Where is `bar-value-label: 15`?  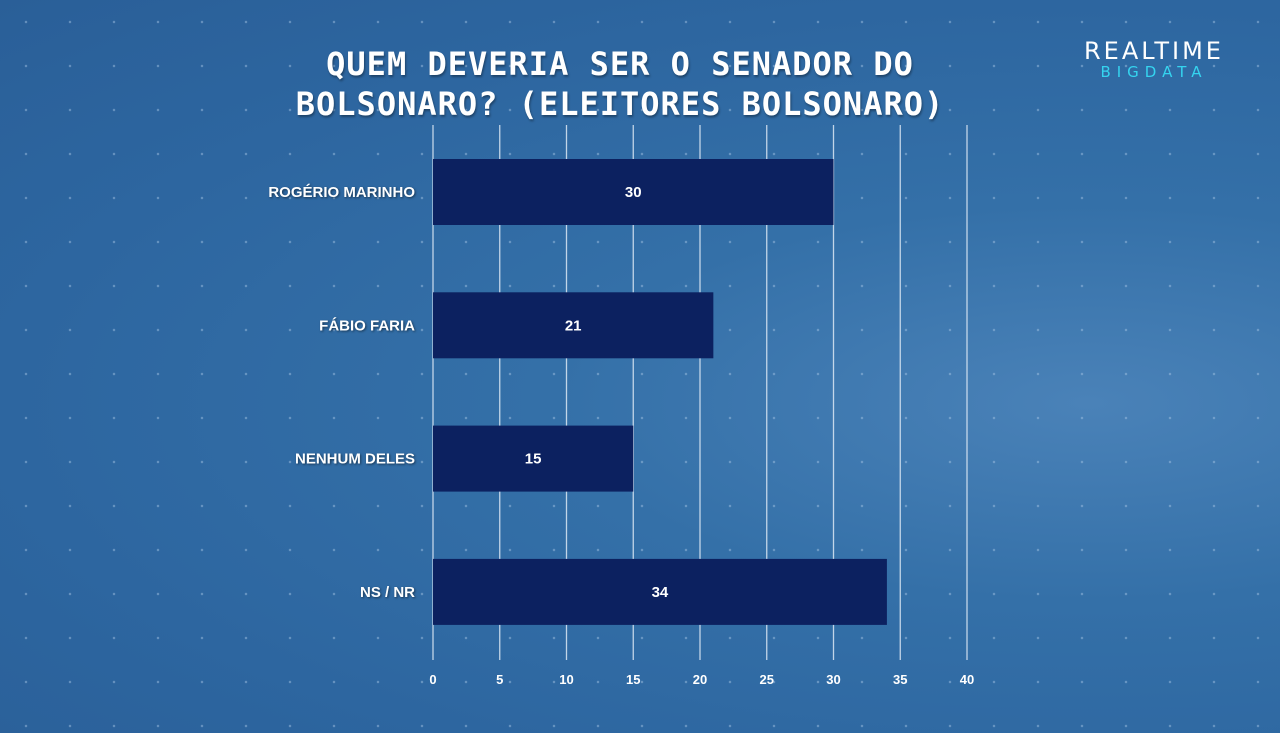
bar-value-label: 15 is located at coordinates (533, 459).